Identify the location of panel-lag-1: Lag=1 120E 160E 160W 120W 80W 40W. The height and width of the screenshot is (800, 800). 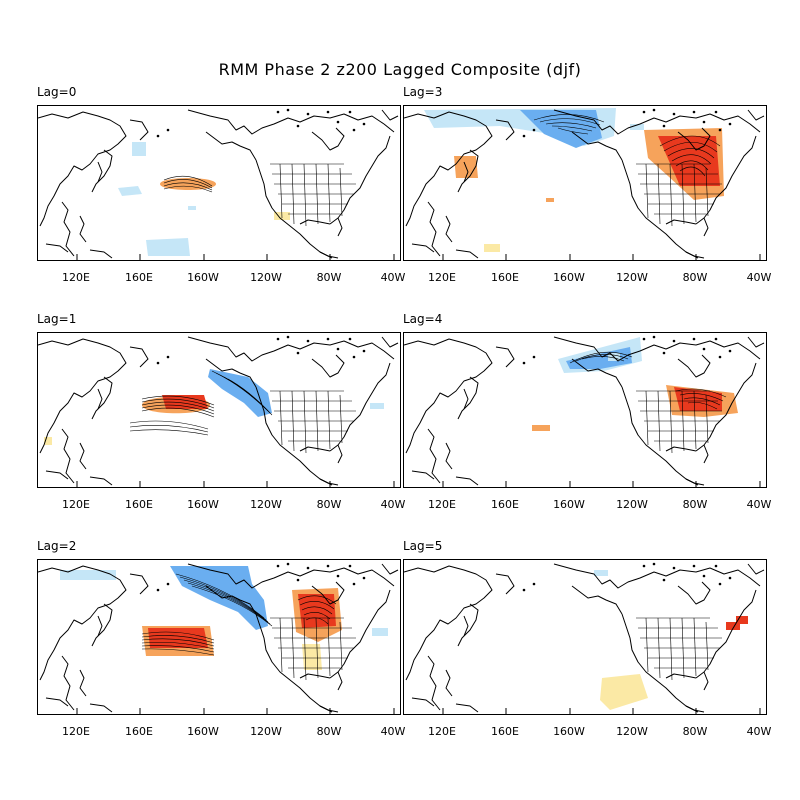
(221, 415).